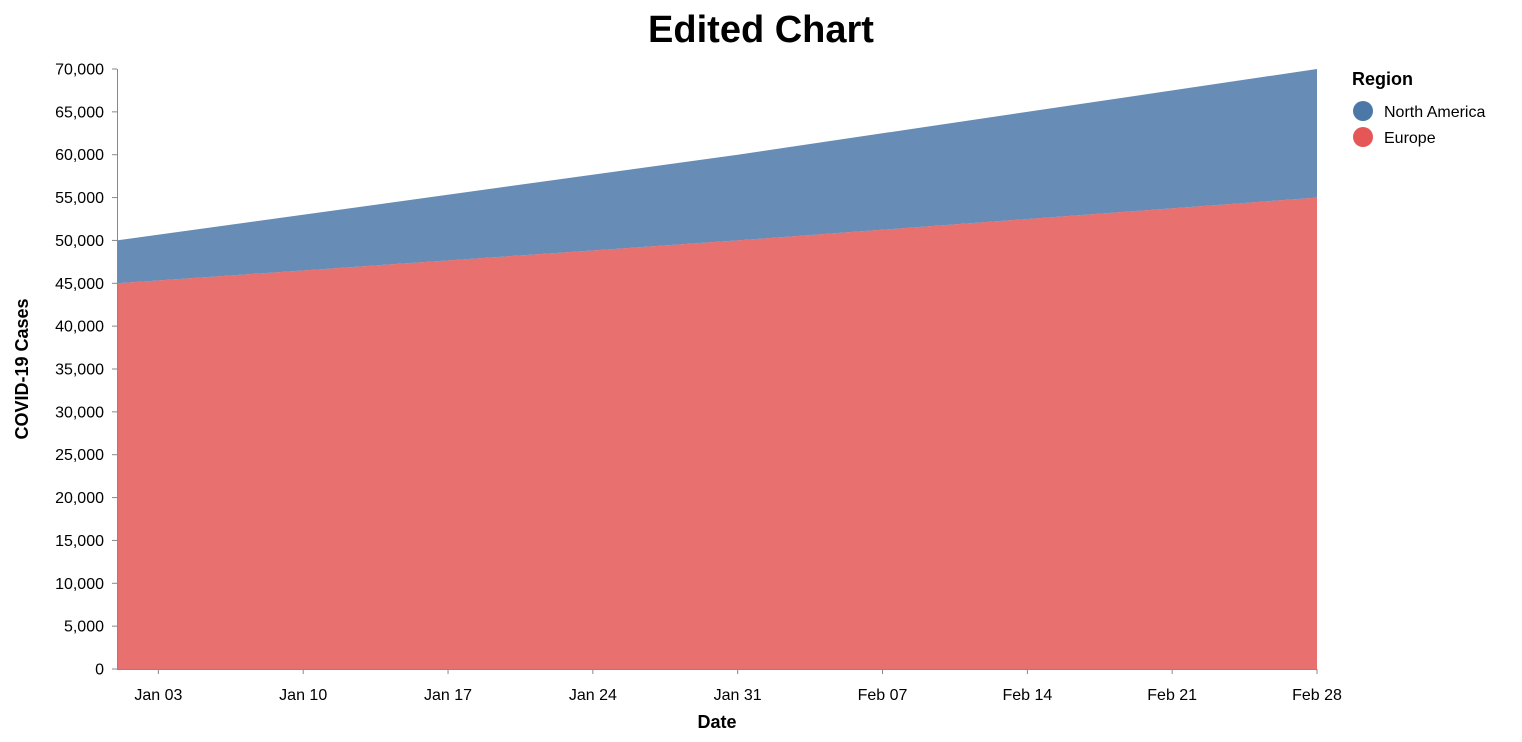  Describe the element at coordinates (448, 695) in the screenshot. I see `x-tick-label: Jan 17` at that location.